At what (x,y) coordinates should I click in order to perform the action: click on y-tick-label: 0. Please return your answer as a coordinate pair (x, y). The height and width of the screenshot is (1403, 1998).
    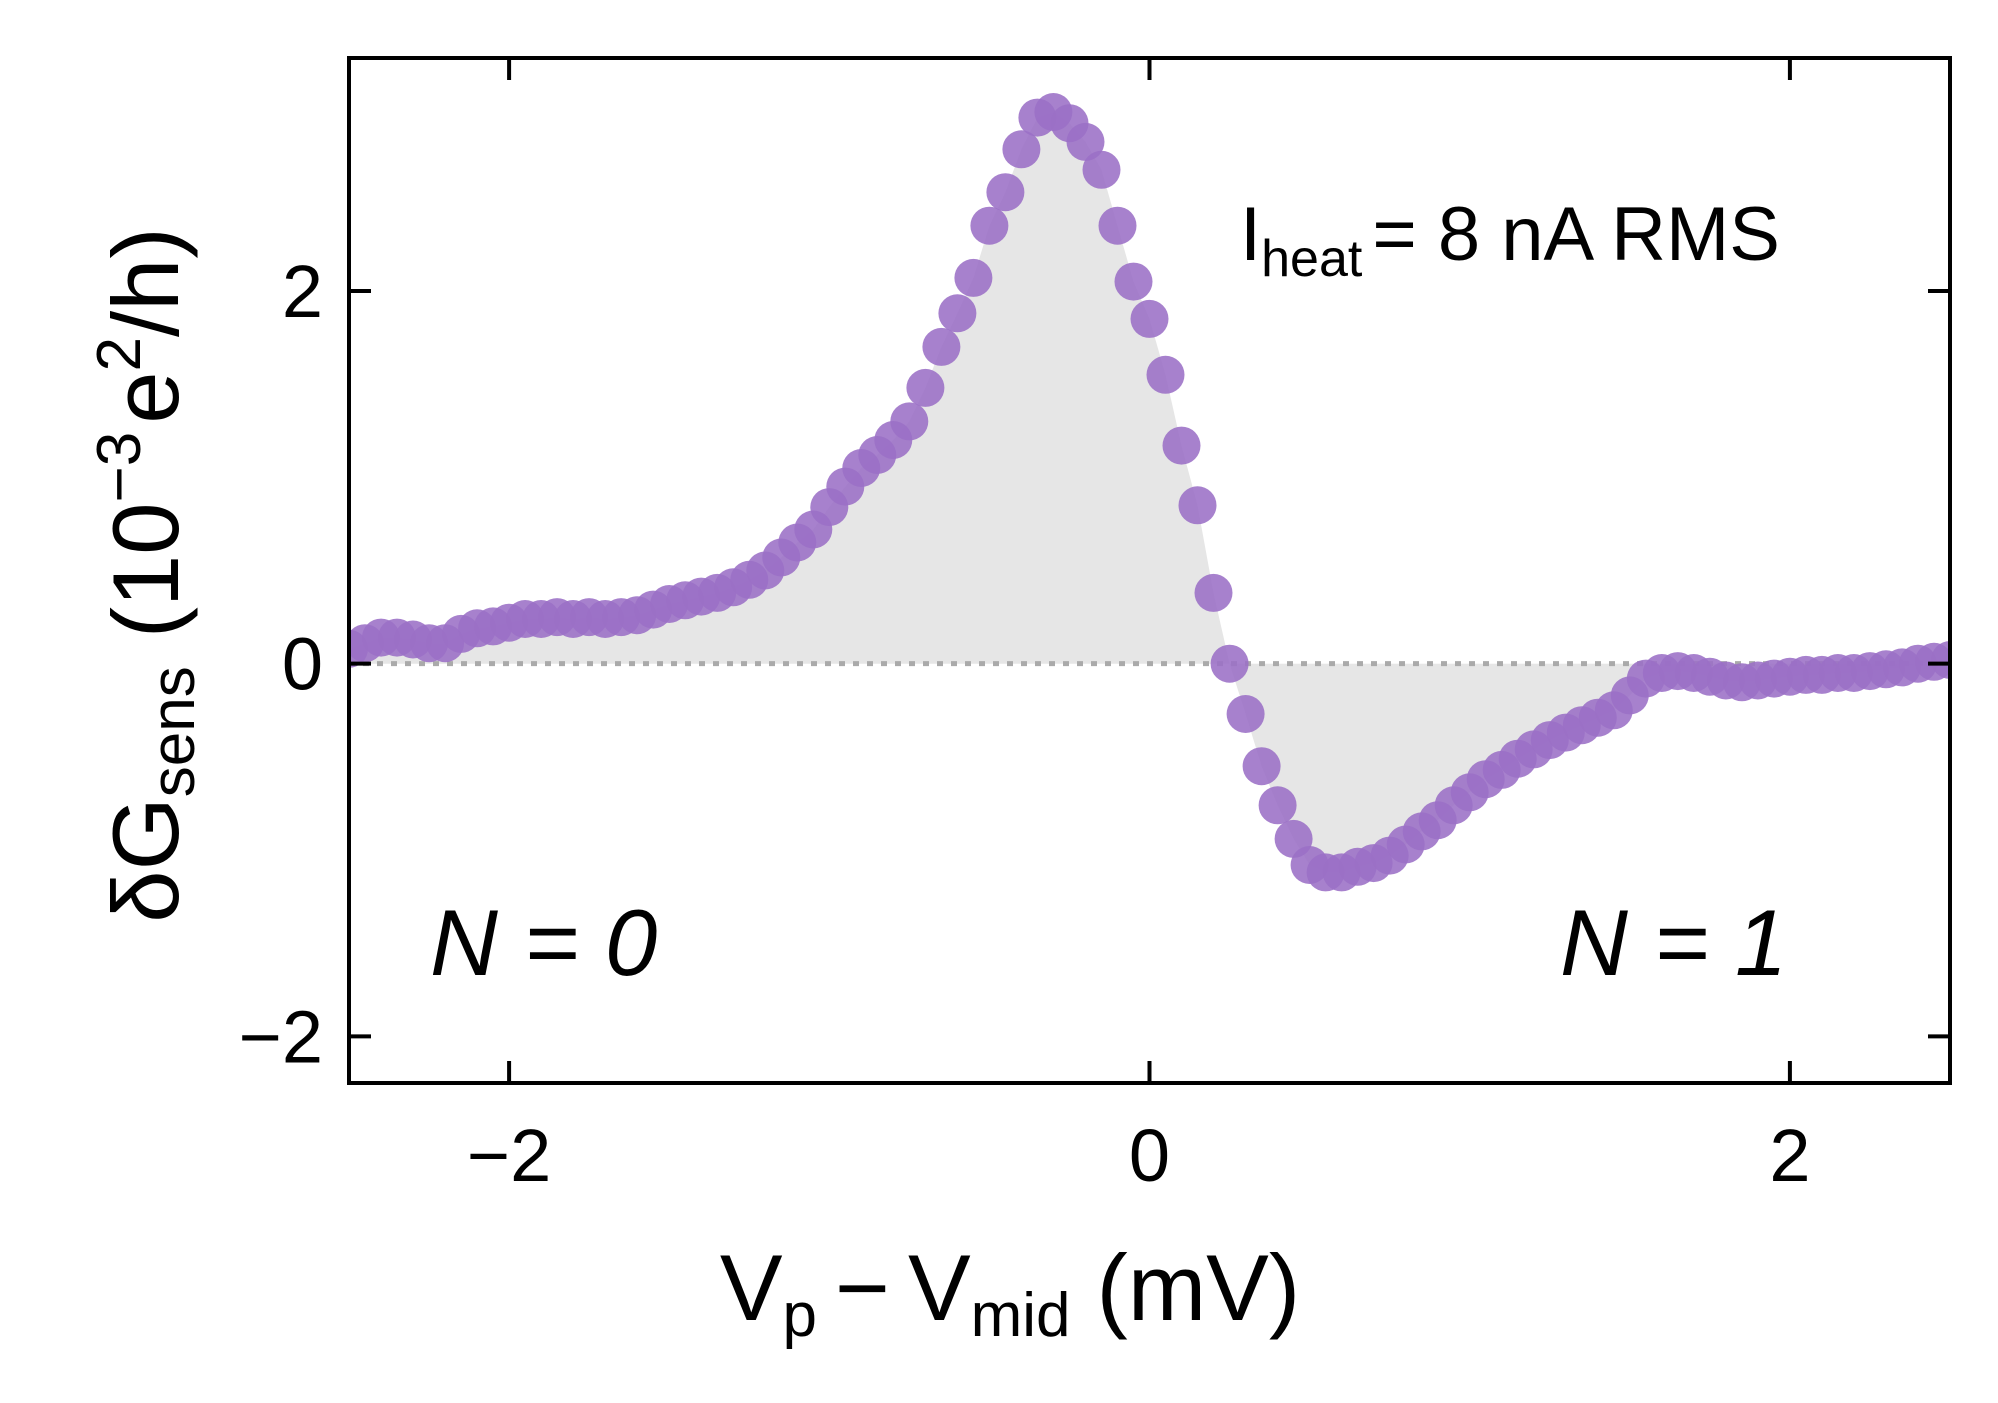
    Looking at the image, I should click on (302, 664).